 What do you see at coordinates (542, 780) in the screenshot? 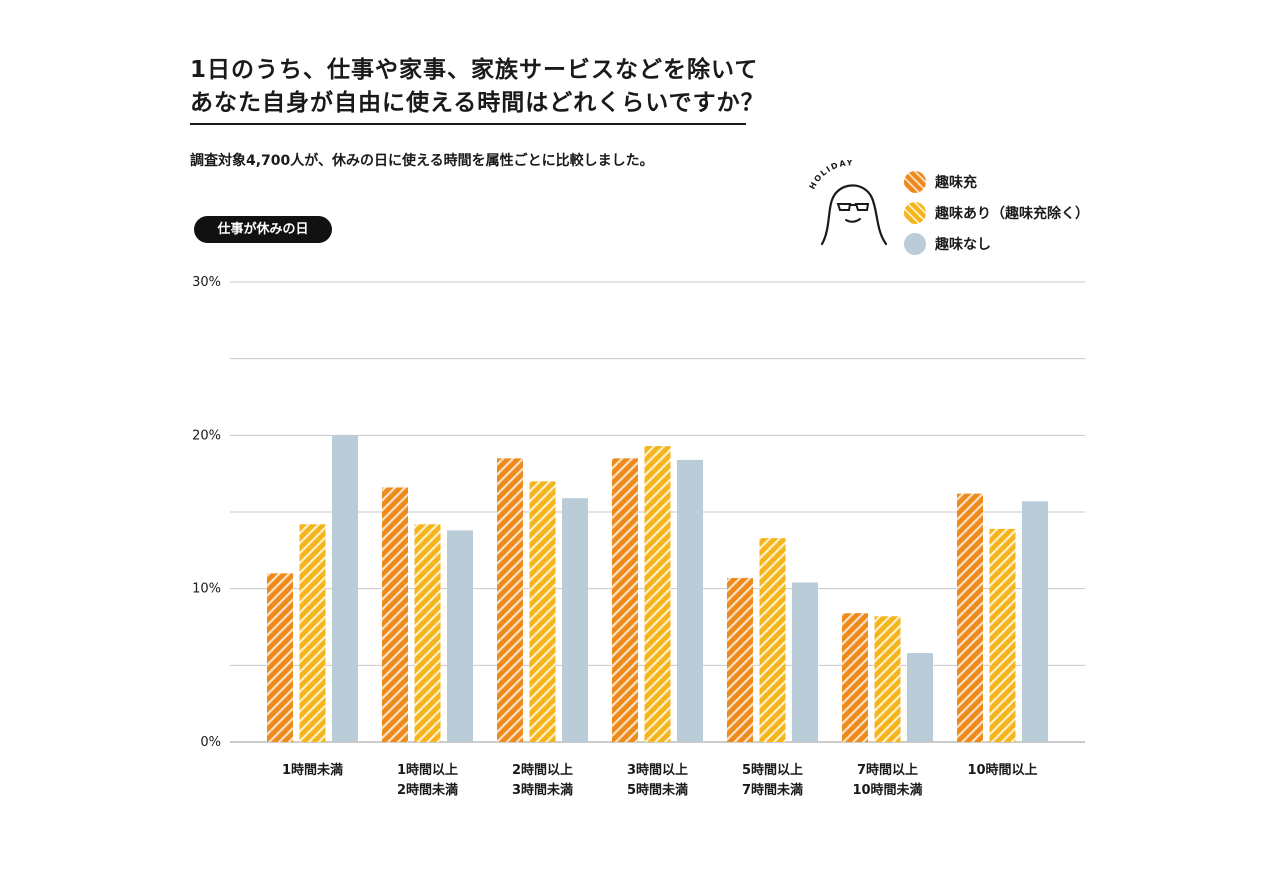
I see `x-tick-label: 2時間以上 3時間未満` at bounding box center [542, 780].